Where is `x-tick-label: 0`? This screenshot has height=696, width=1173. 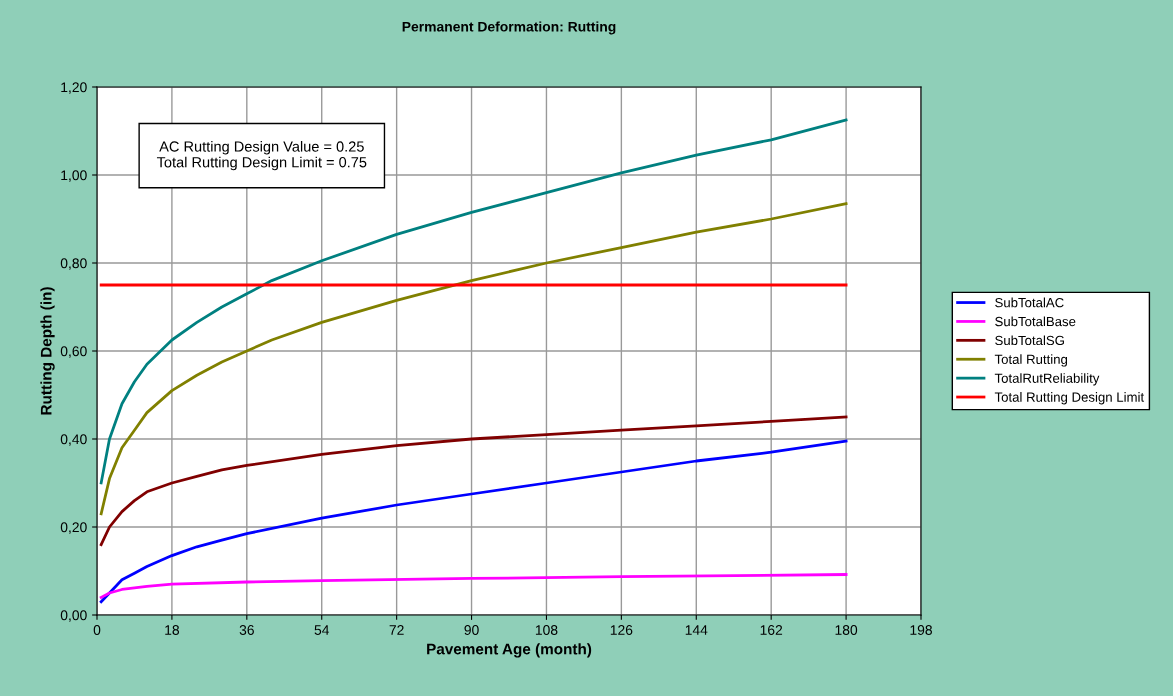 x-tick-label: 0 is located at coordinates (97, 630).